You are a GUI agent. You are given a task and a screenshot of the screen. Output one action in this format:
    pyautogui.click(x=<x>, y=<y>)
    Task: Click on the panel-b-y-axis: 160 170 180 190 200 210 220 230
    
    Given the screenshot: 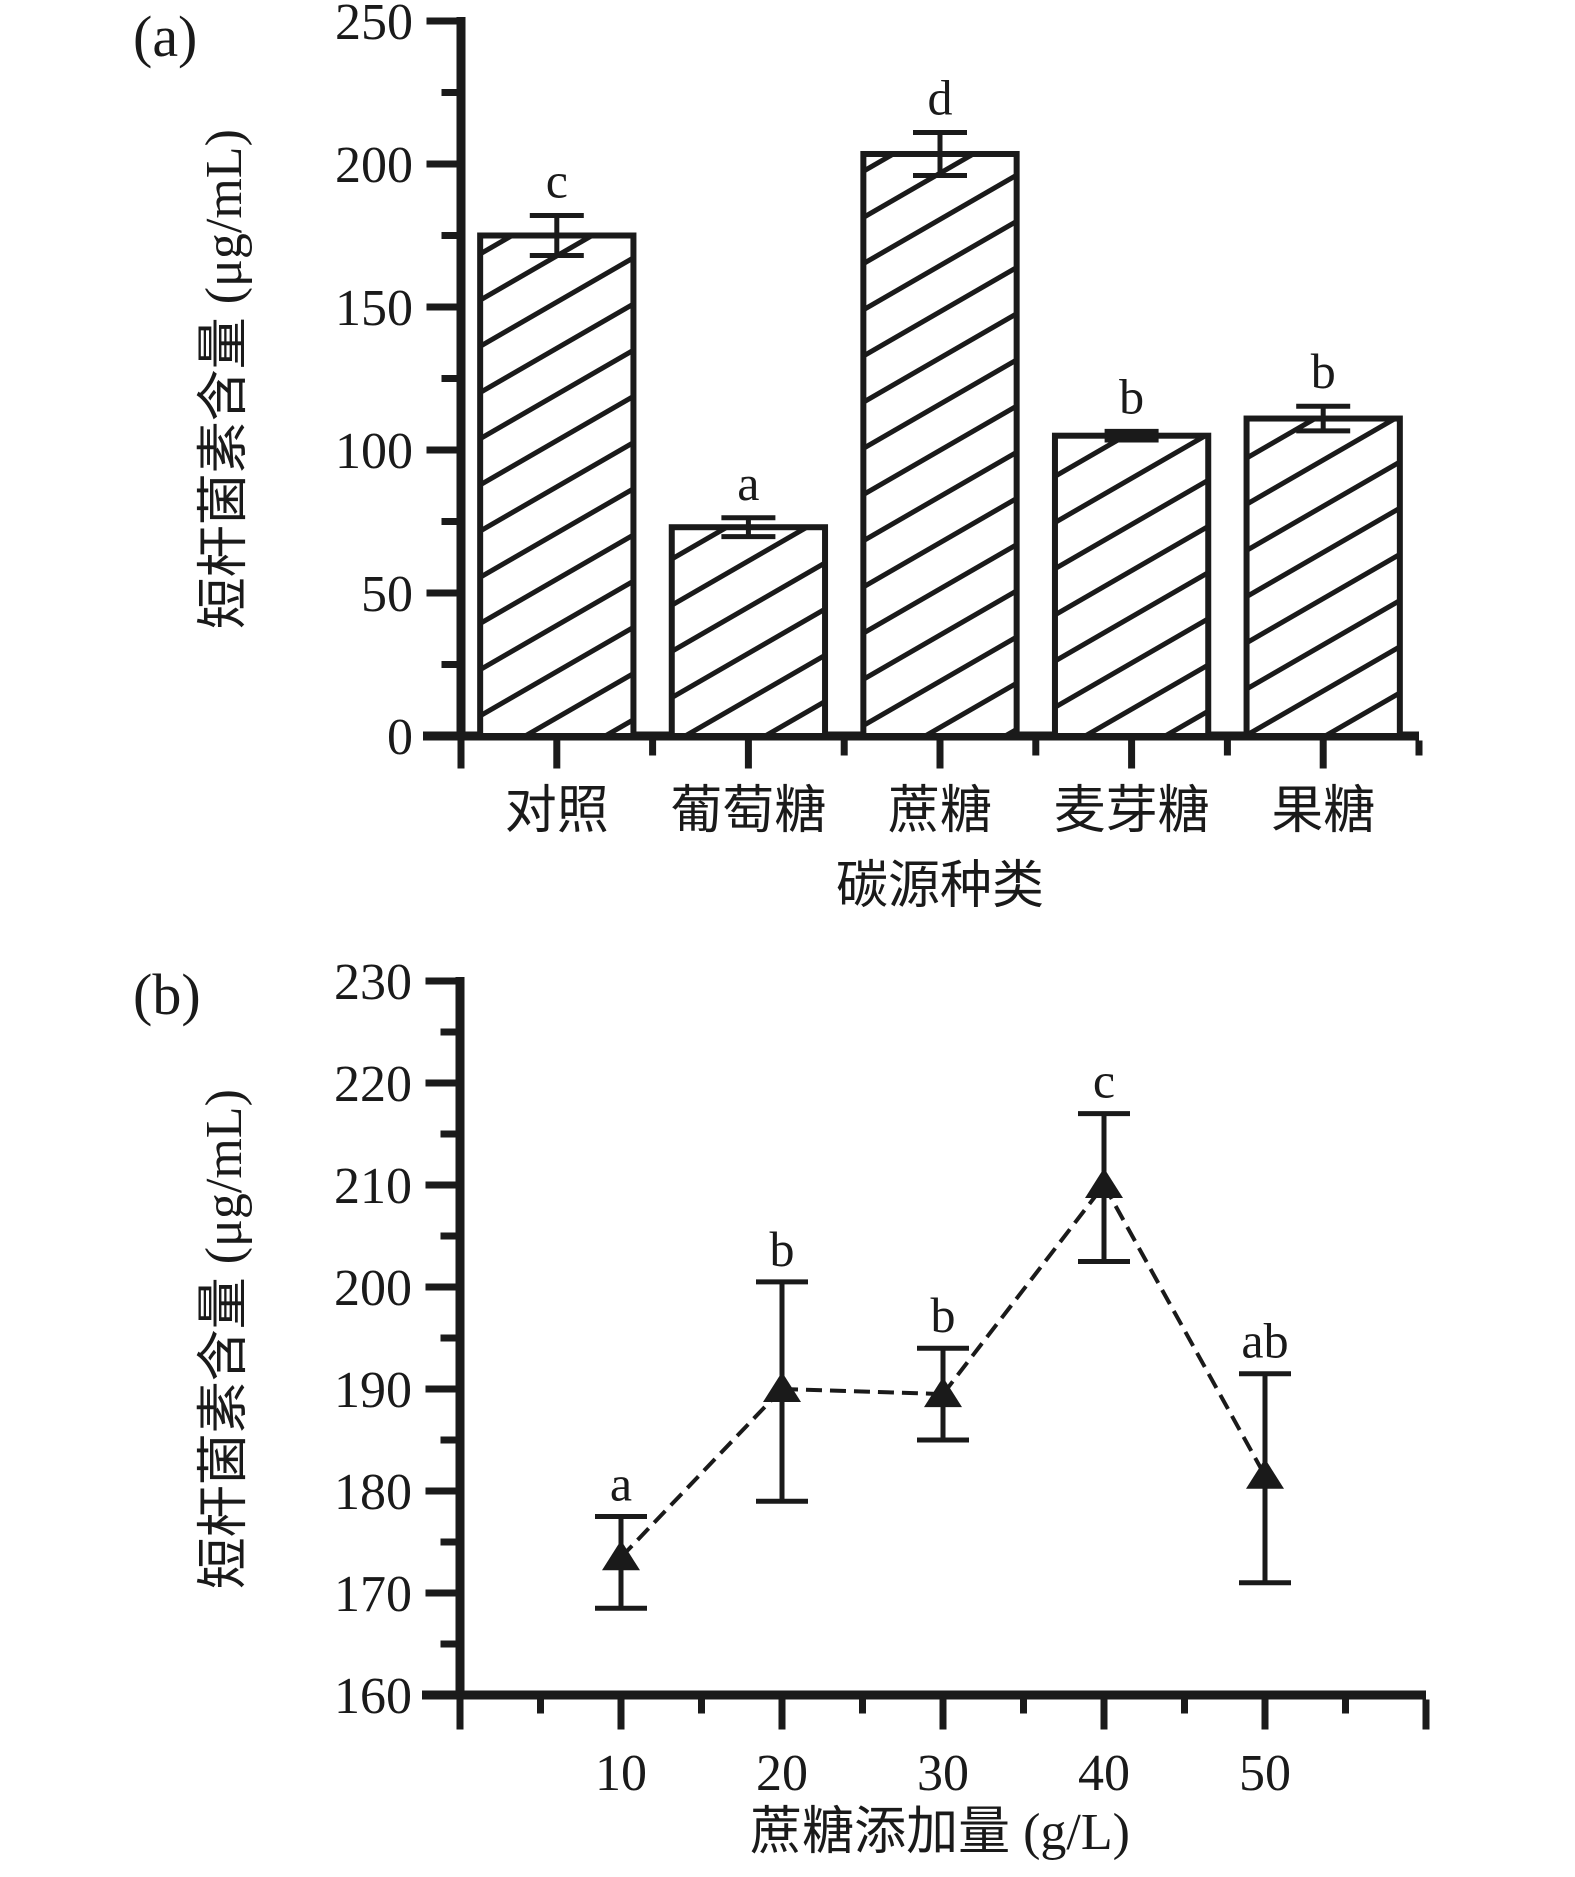 What is the action you would take?
    pyautogui.click(x=399, y=1339)
    